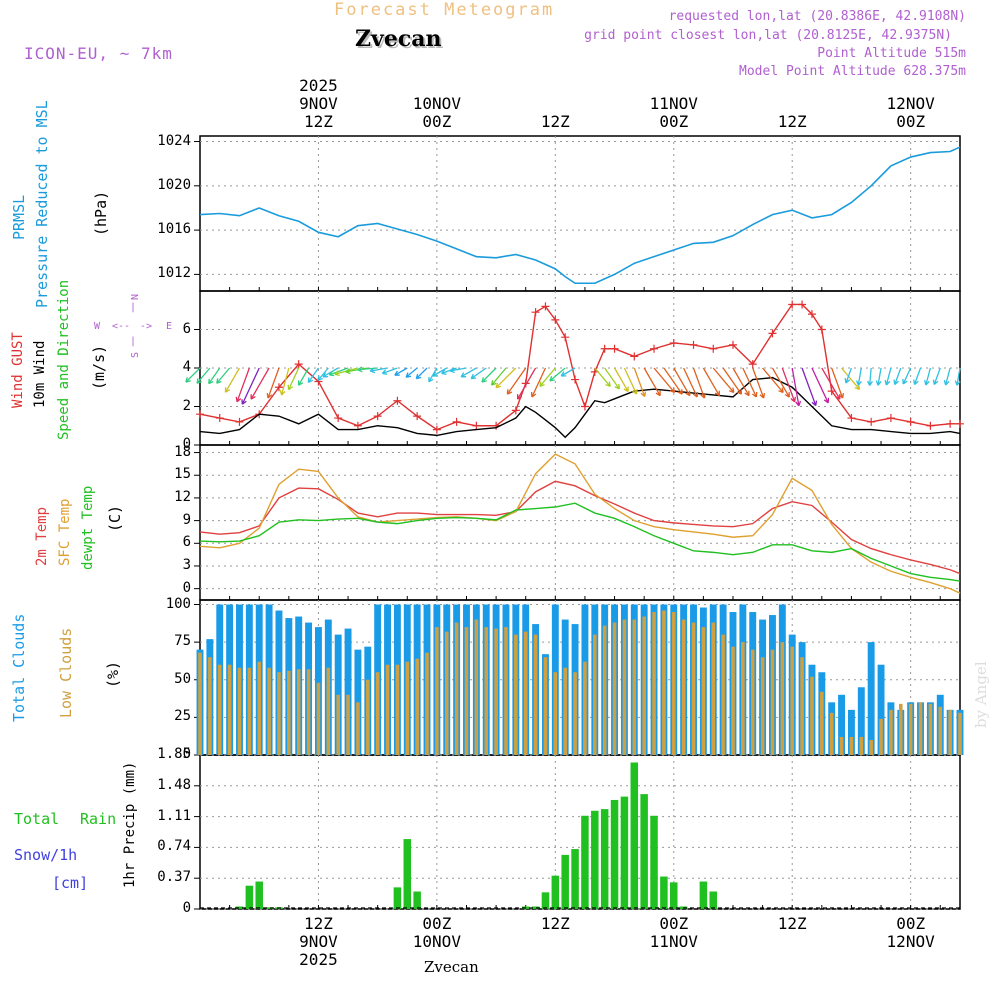 This screenshot has width=1000, height=1000. I want to click on temp-ytick-label: 0, so click(186, 587).